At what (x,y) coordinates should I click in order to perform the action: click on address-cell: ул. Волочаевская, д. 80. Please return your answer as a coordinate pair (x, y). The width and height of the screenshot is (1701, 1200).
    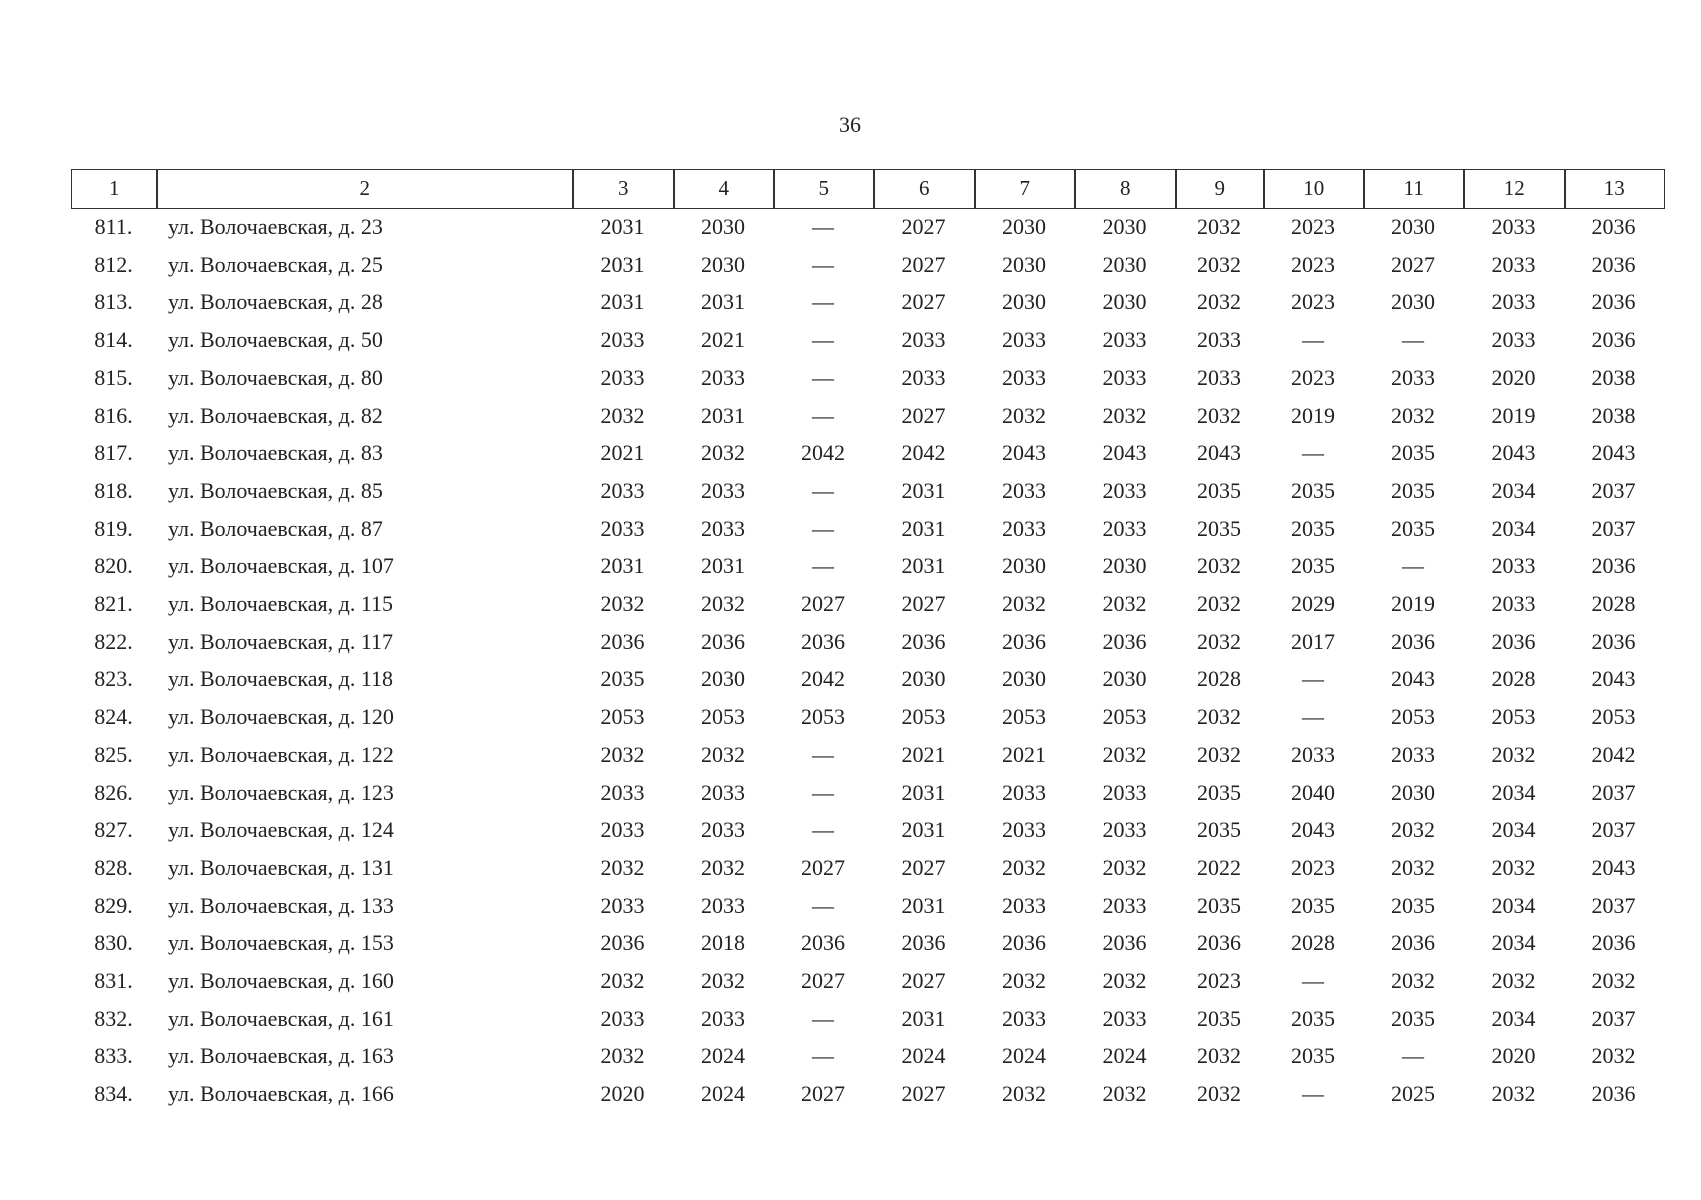
    Looking at the image, I should click on (275, 377).